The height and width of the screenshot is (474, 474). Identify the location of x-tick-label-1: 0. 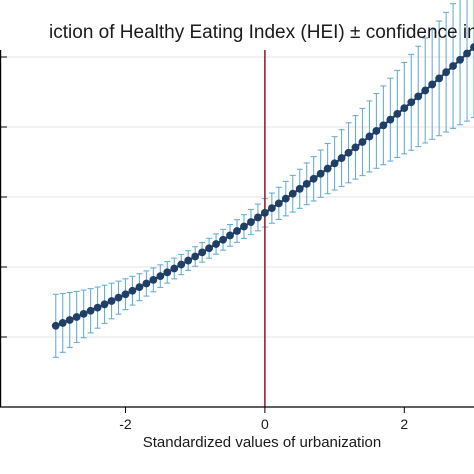
(265, 424).